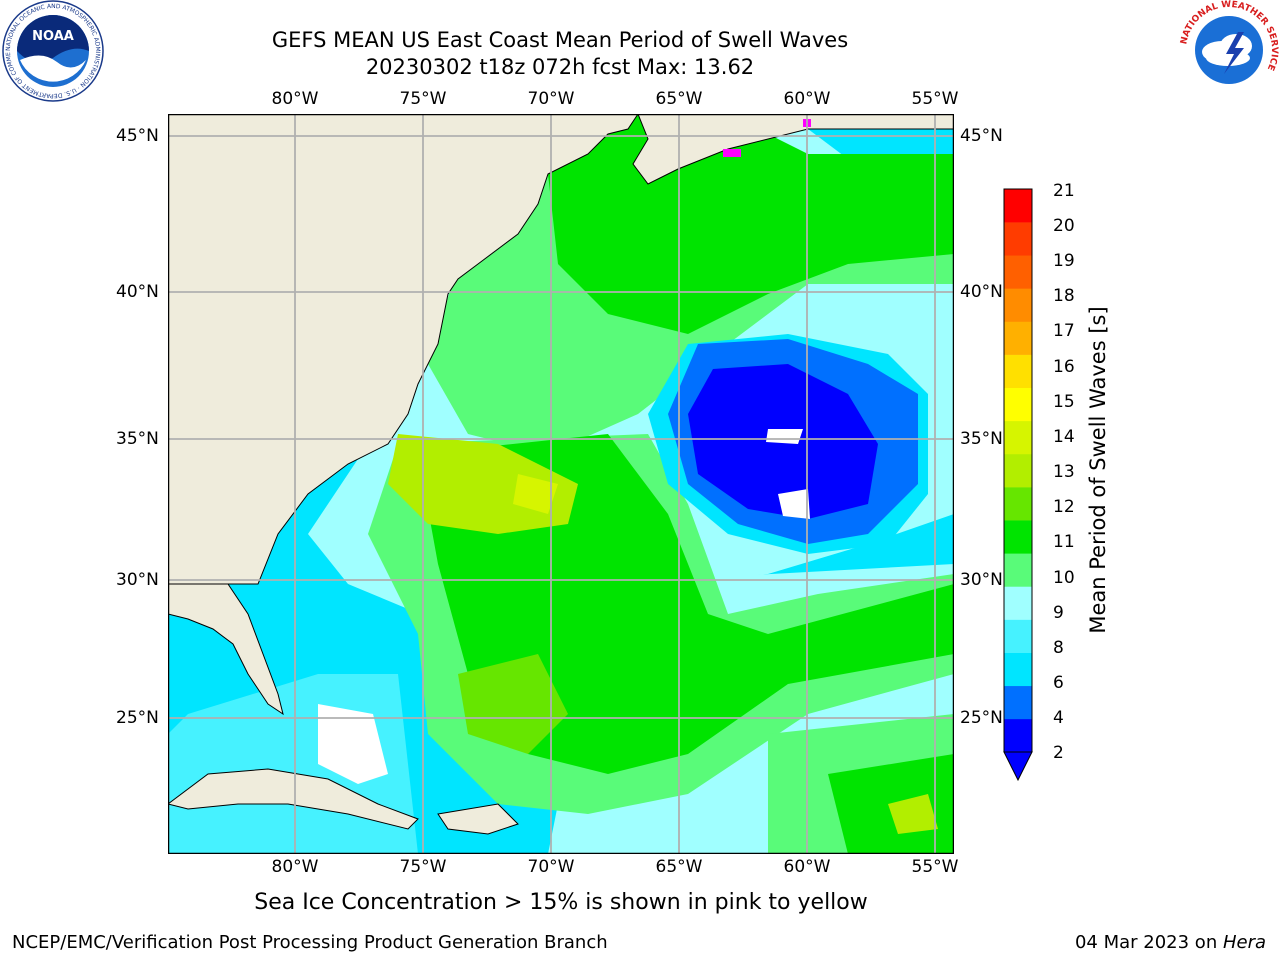 The width and height of the screenshot is (1280, 960). I want to click on colorbar-tick: 19, so click(1064, 261).